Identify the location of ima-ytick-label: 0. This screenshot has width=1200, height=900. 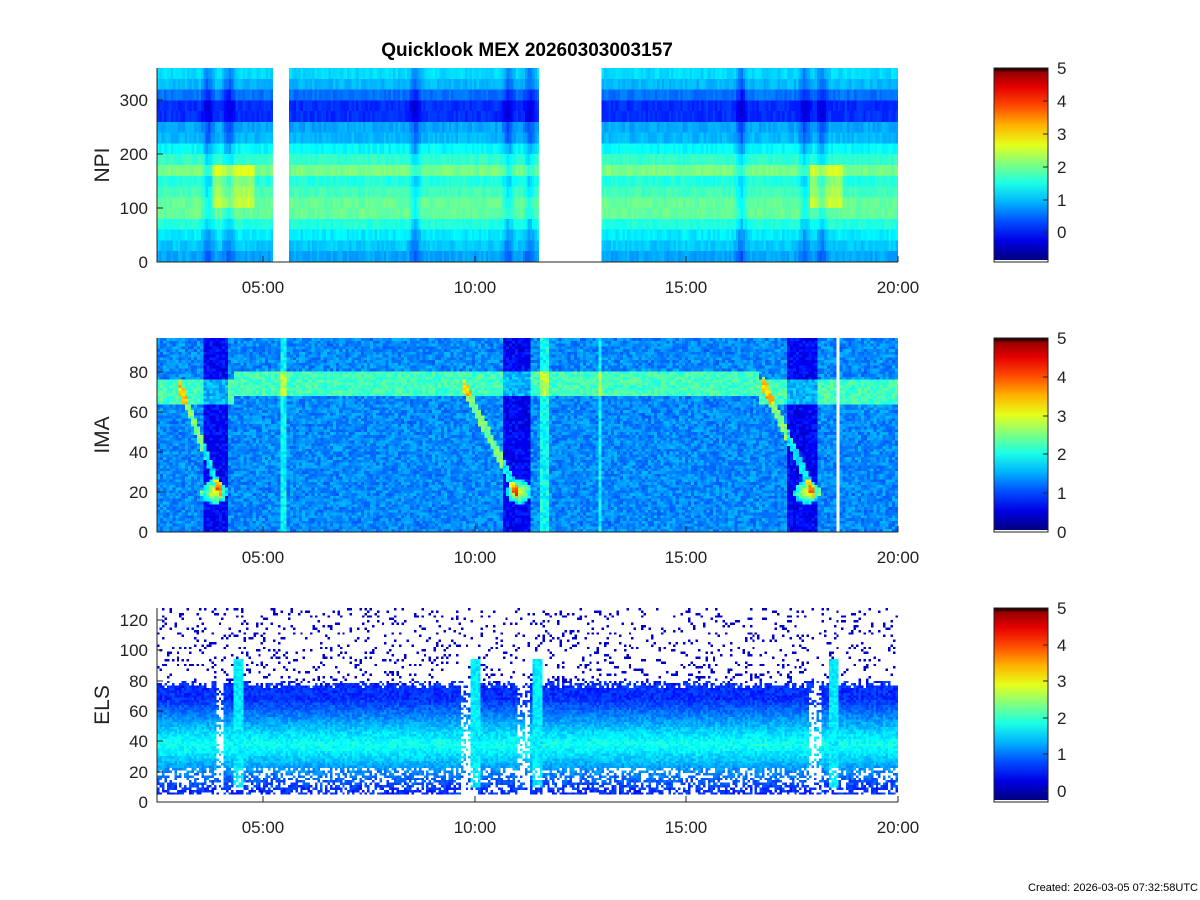
(143, 532).